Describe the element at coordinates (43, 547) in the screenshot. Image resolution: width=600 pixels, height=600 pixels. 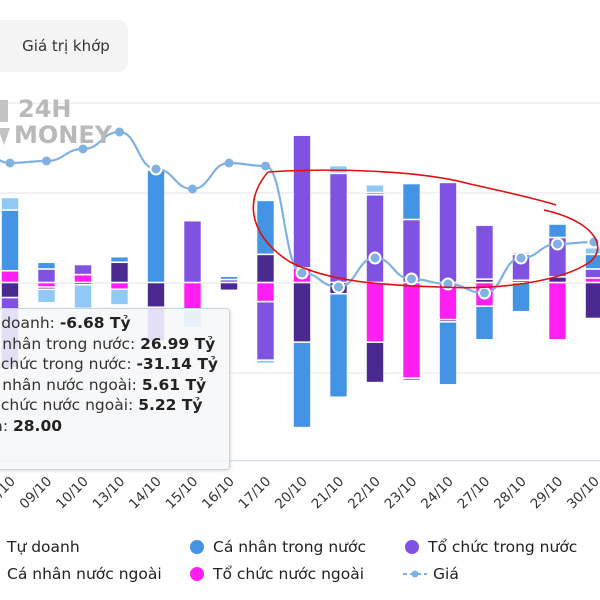
I see `legend-label: Tự doanh` at that location.